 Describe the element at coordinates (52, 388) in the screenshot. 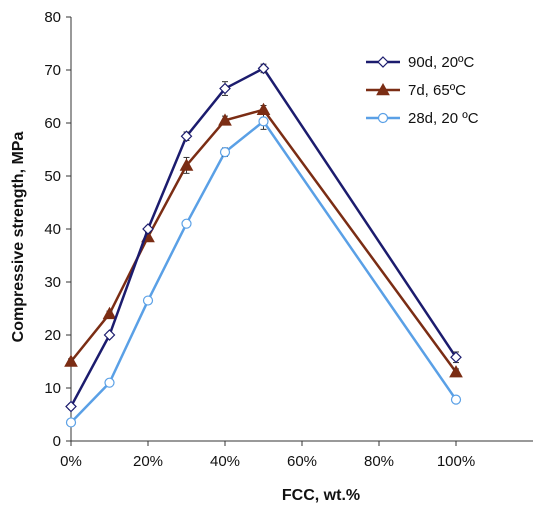

I see `y-tick-label: 10` at that location.